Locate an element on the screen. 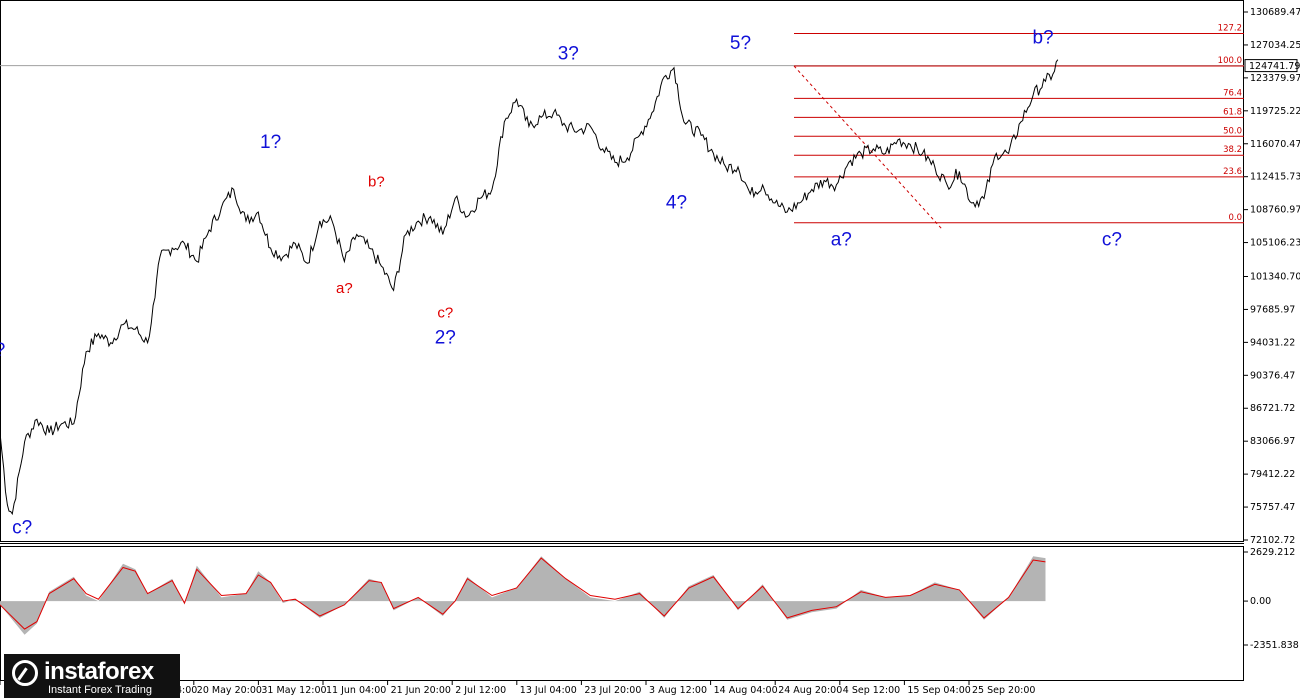  price-axis-label: 83066.97 is located at coordinates (1272, 441).